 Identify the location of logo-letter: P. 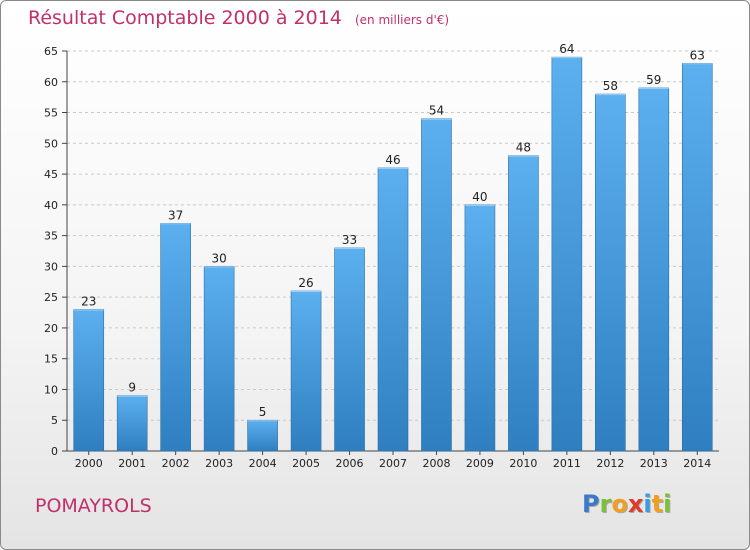
(591, 504).